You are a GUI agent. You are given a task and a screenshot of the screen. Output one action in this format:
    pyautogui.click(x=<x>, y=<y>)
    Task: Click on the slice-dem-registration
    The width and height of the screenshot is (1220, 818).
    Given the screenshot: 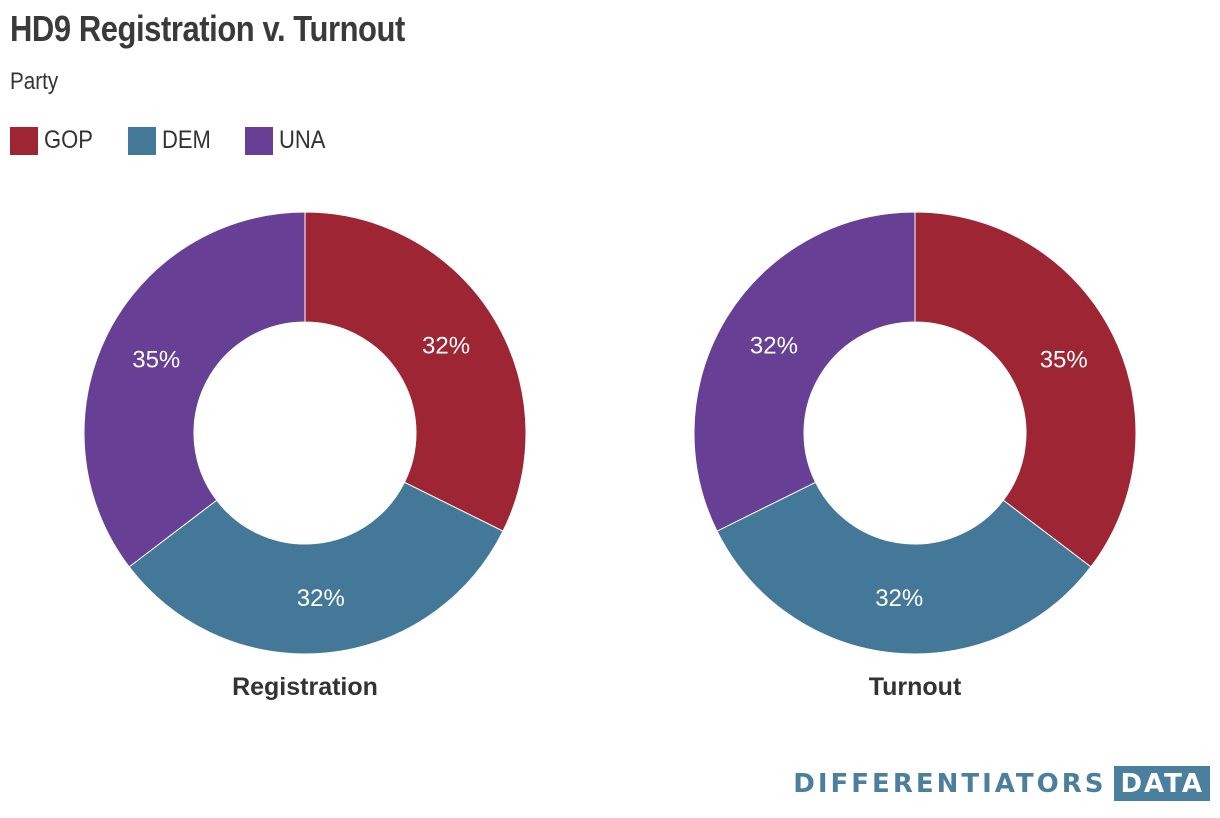 What is the action you would take?
    pyautogui.click(x=316, y=568)
    